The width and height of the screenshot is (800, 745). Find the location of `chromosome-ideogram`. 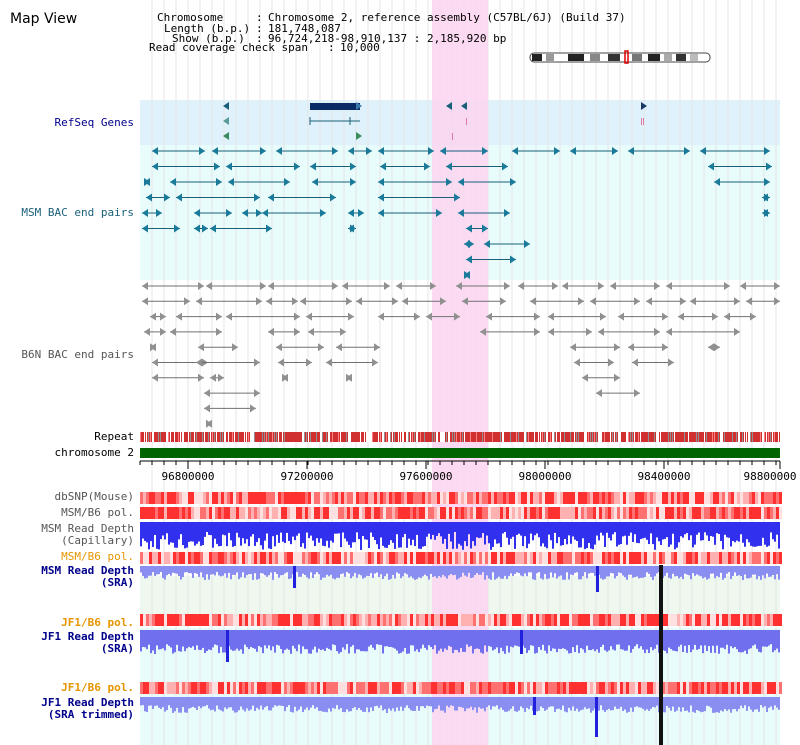

chromosome-ideogram is located at coordinates (620, 57).